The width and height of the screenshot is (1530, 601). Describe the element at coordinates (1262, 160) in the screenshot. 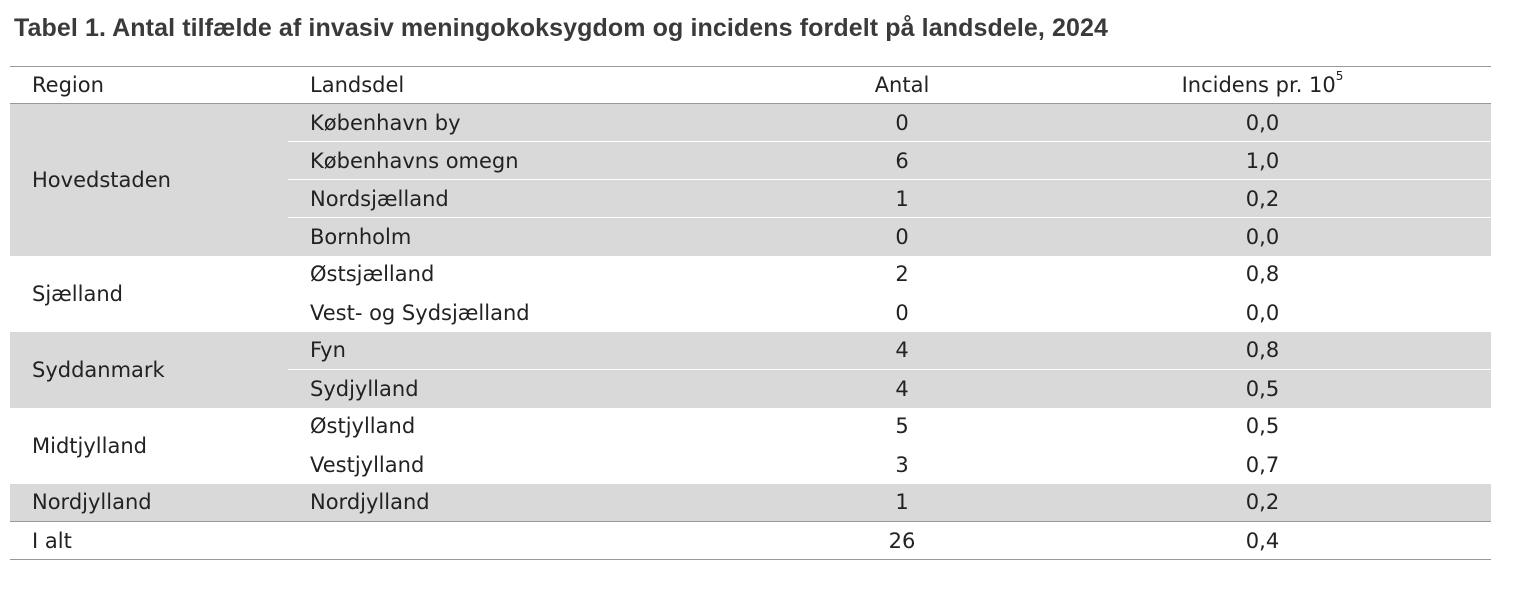

I see `incidens-cell: 1,0` at that location.